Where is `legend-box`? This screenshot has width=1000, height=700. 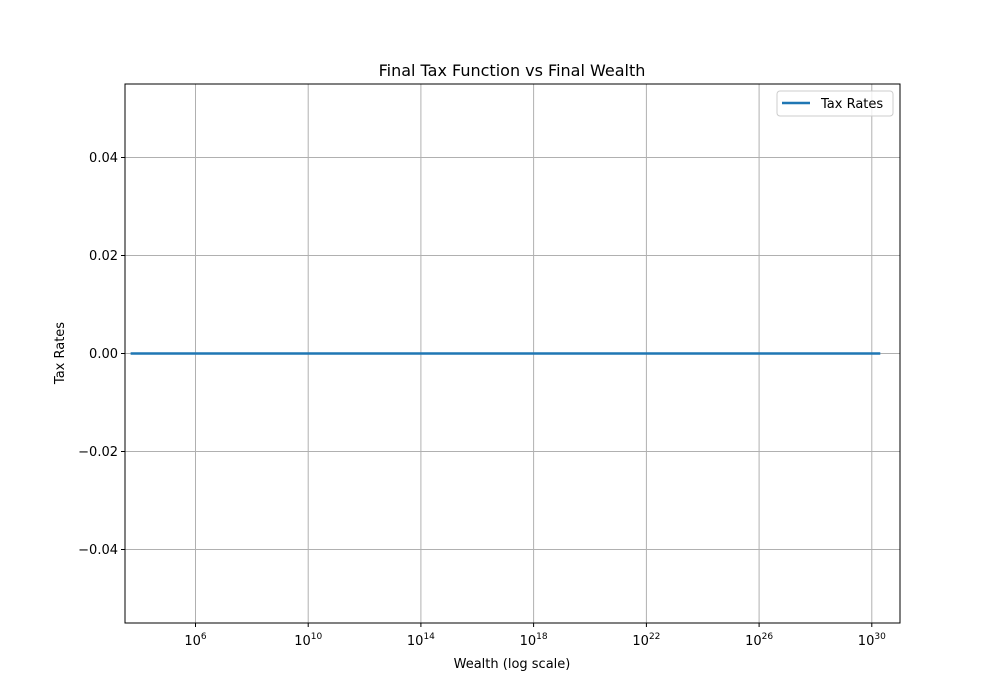
legend-box is located at coordinates (835, 103).